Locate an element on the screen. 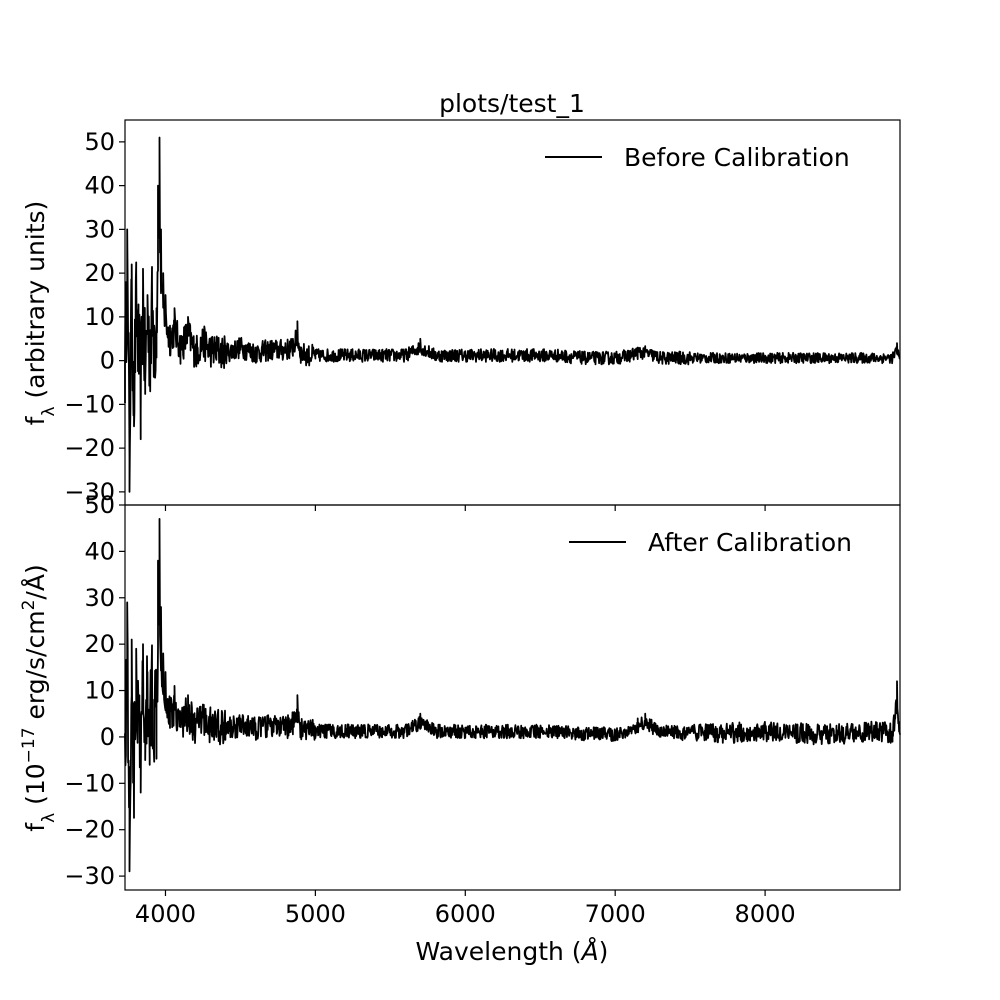  x-tick-label: 4000 is located at coordinates (165, 914).